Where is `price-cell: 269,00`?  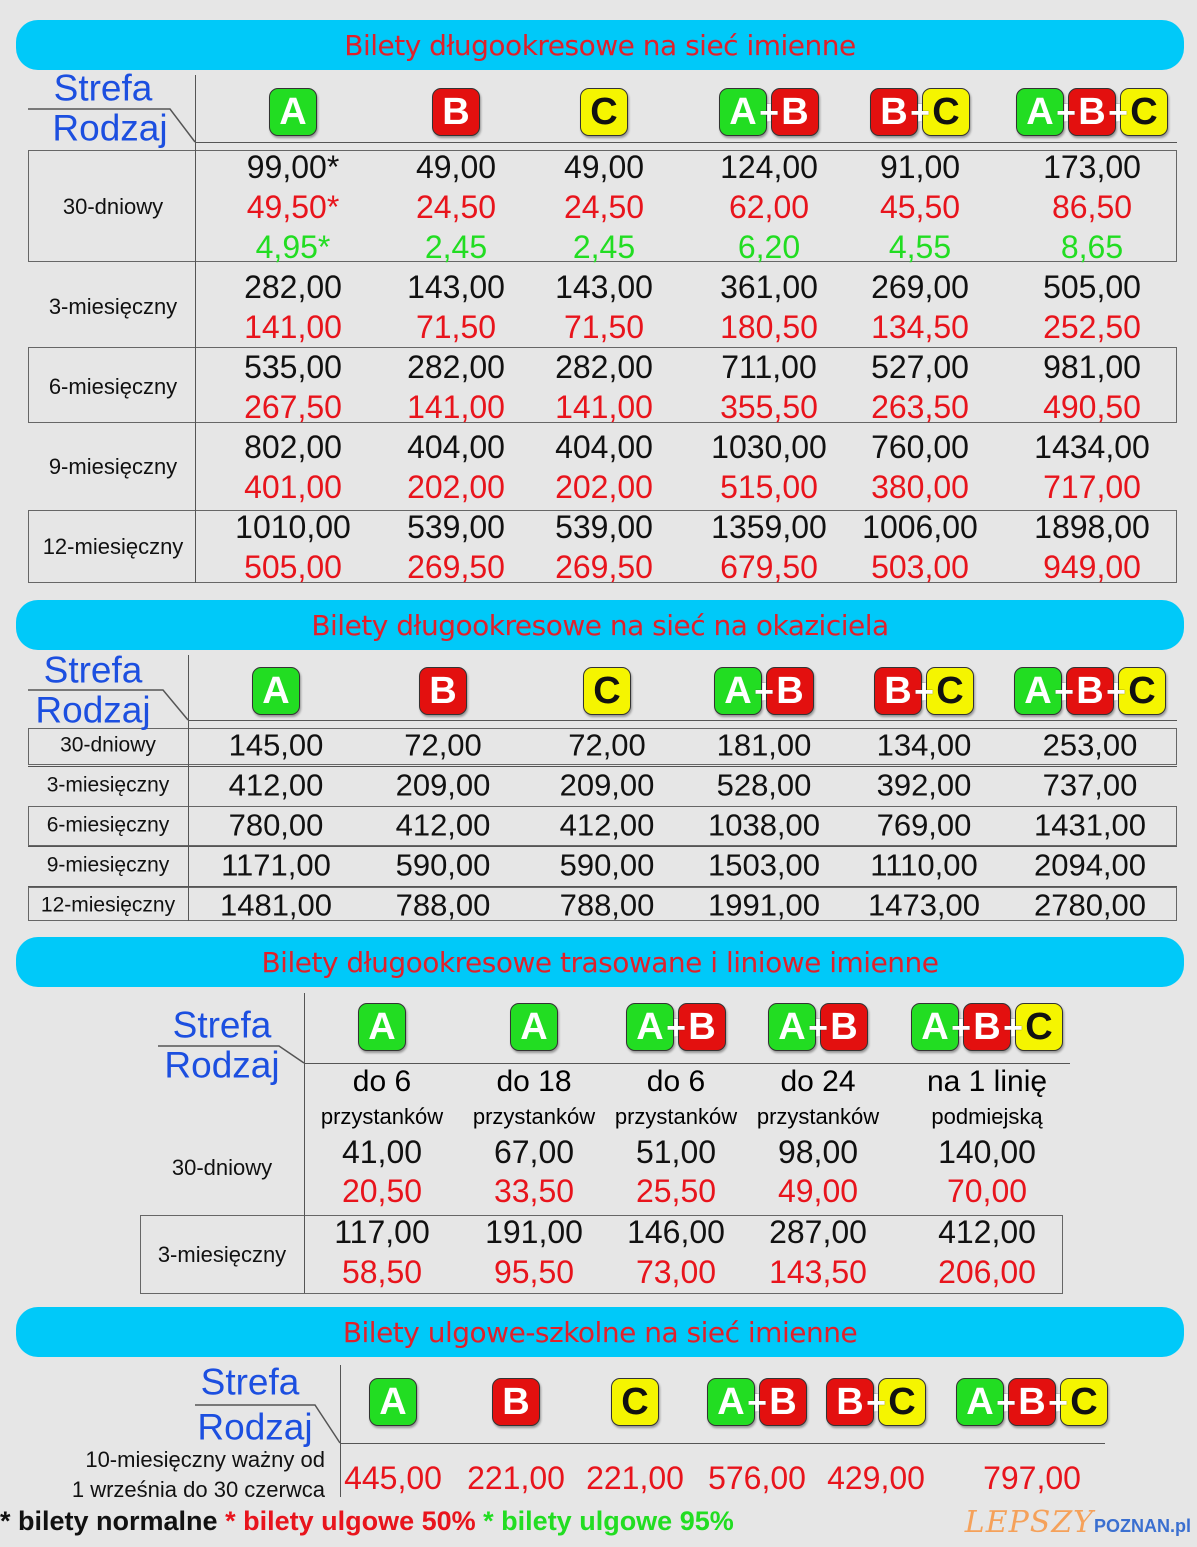 price-cell: 269,00 is located at coordinates (920, 287).